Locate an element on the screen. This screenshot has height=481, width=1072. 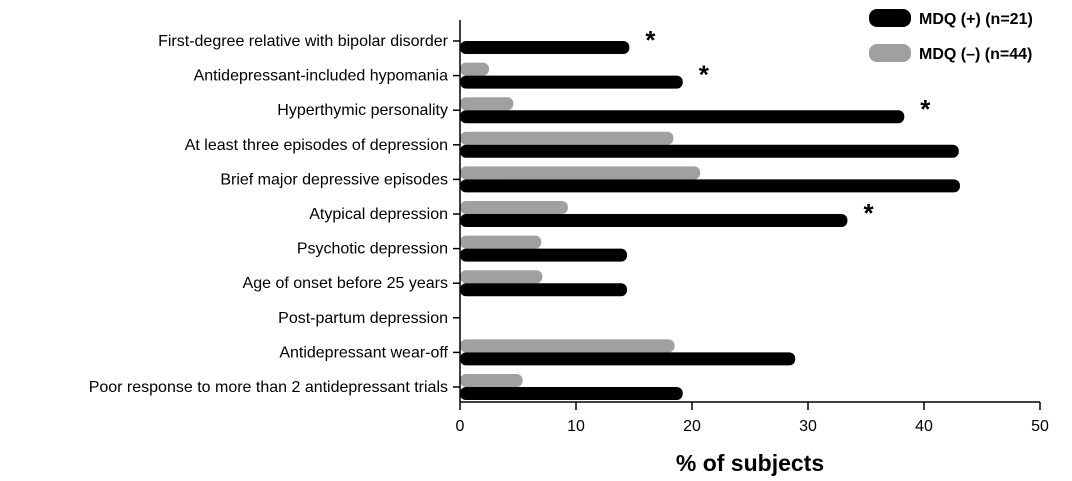
legend-swatch-mdq-positive is located at coordinates (890, 18).